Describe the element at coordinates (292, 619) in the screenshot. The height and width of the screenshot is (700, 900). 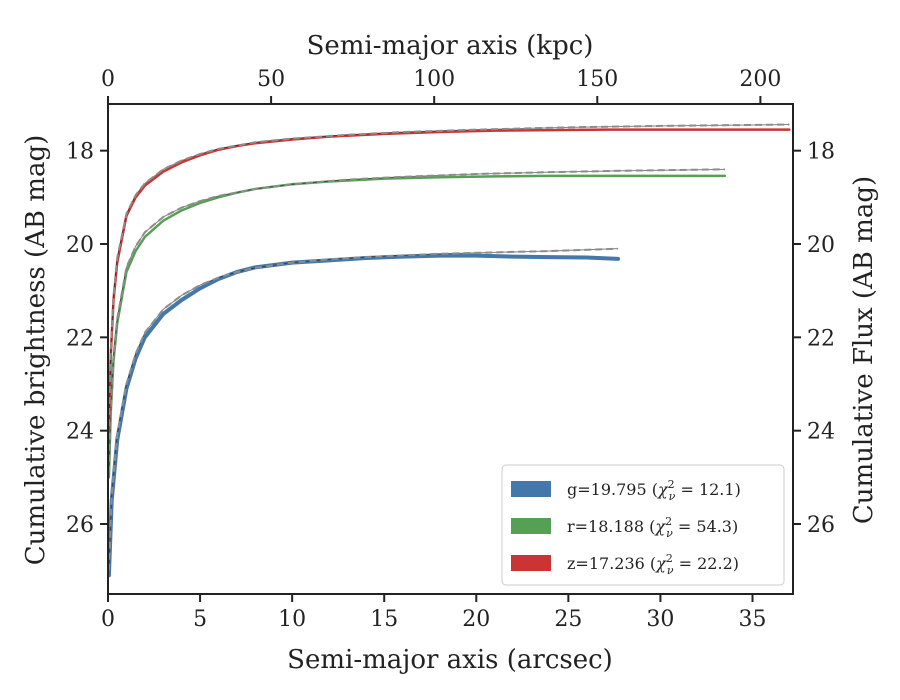
I see `x-tick-label-2: 10` at that location.